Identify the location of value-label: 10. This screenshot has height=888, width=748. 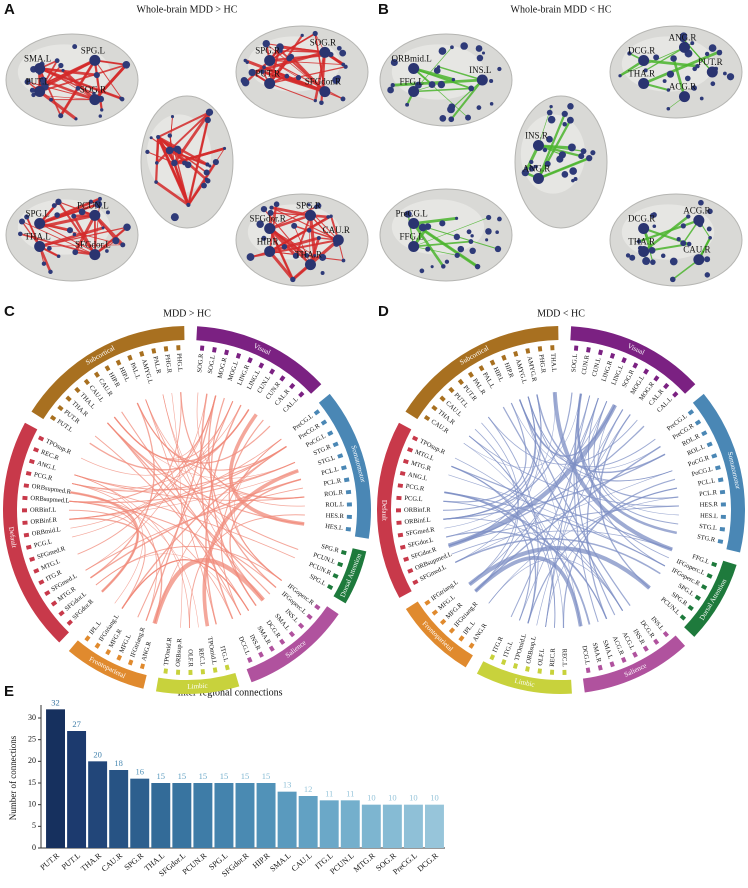
(392, 798).